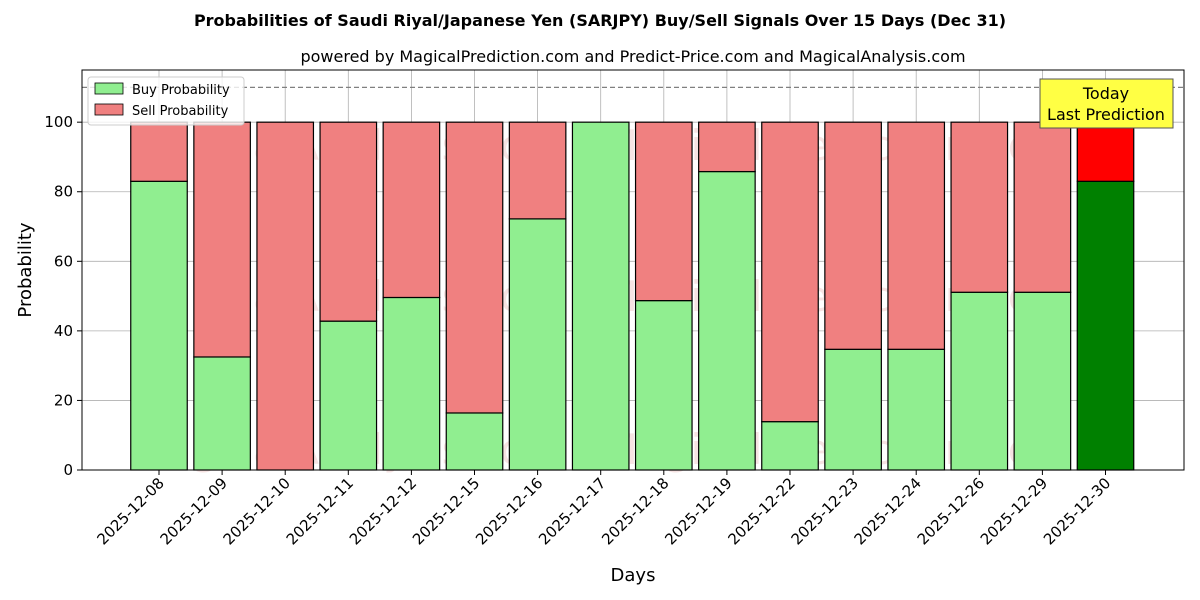  Describe the element at coordinates (446, 511) in the screenshot. I see `x-tick-label: 2025-12-15` at that location.